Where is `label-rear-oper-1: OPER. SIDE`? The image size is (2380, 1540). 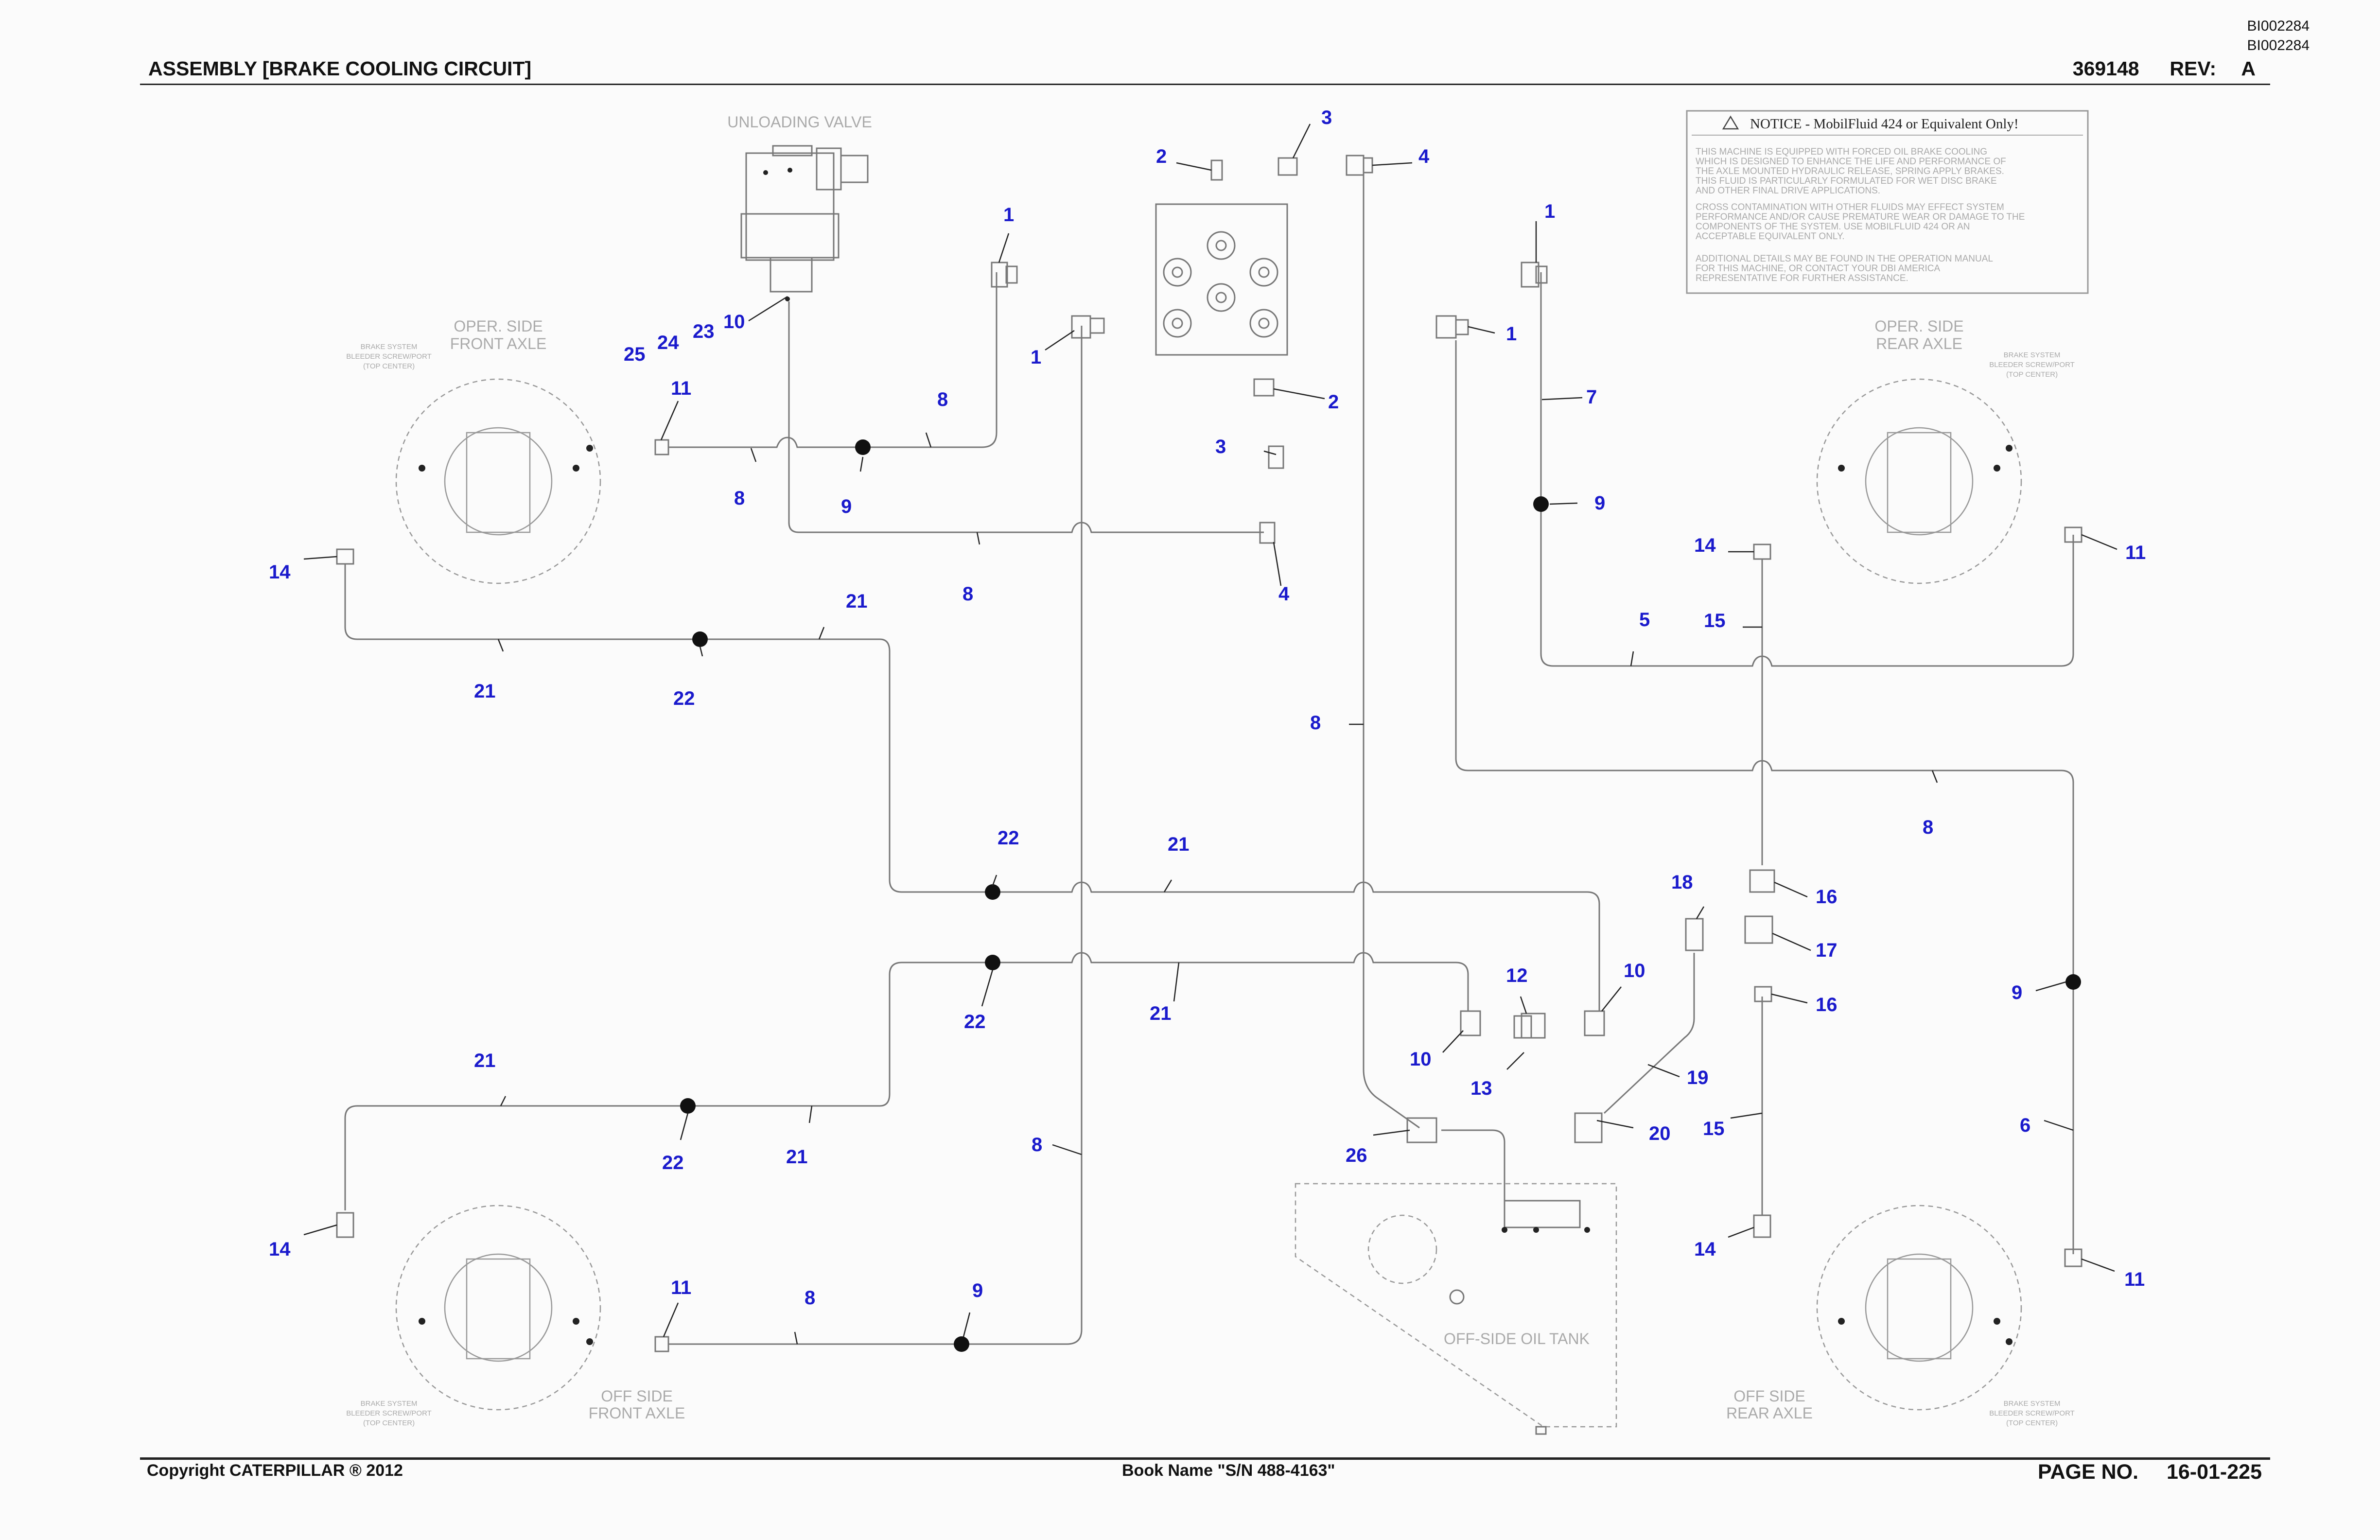
label-rear-oper-1: OPER. SIDE is located at coordinates (1918, 326).